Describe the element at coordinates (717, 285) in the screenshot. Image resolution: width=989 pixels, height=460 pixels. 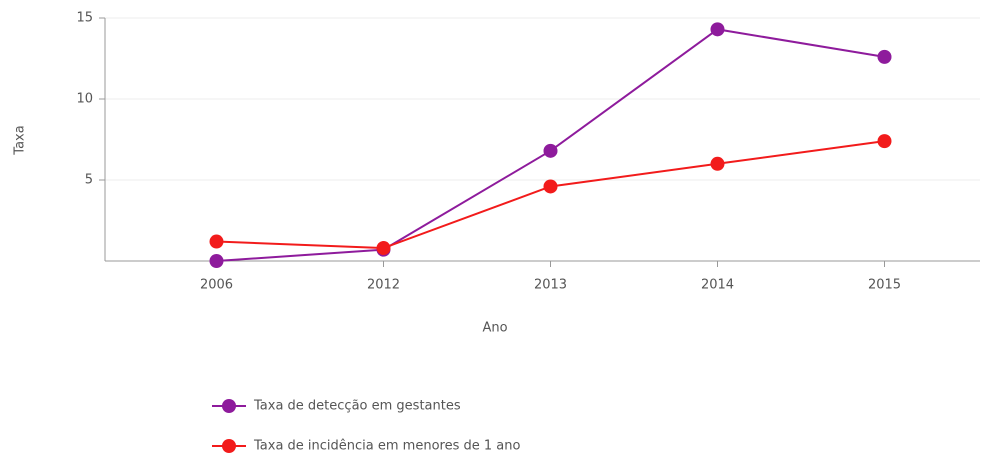
I see `x-tick-label: 2014` at that location.